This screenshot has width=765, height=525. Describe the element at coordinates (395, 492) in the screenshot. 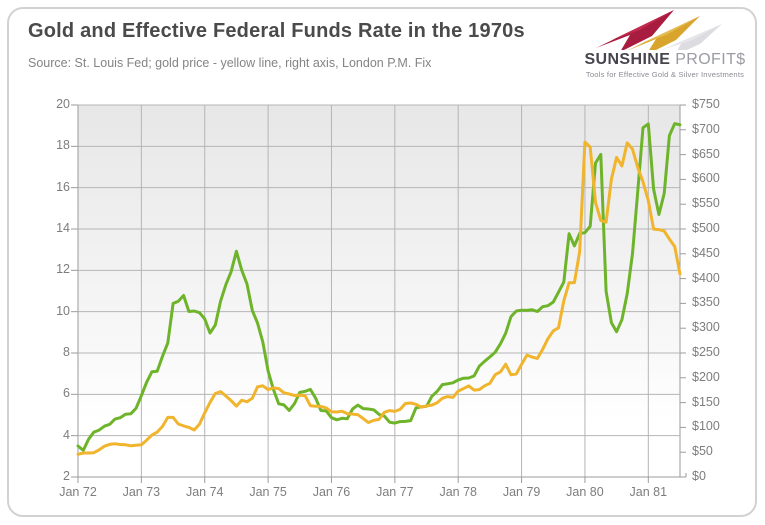

I see `x-tick-label: Jan 77` at that location.